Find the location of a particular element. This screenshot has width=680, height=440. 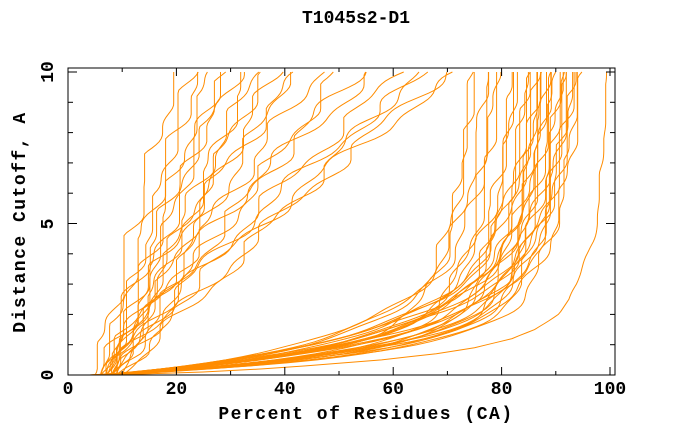

x-tick-label: 60 is located at coordinates (393, 390).